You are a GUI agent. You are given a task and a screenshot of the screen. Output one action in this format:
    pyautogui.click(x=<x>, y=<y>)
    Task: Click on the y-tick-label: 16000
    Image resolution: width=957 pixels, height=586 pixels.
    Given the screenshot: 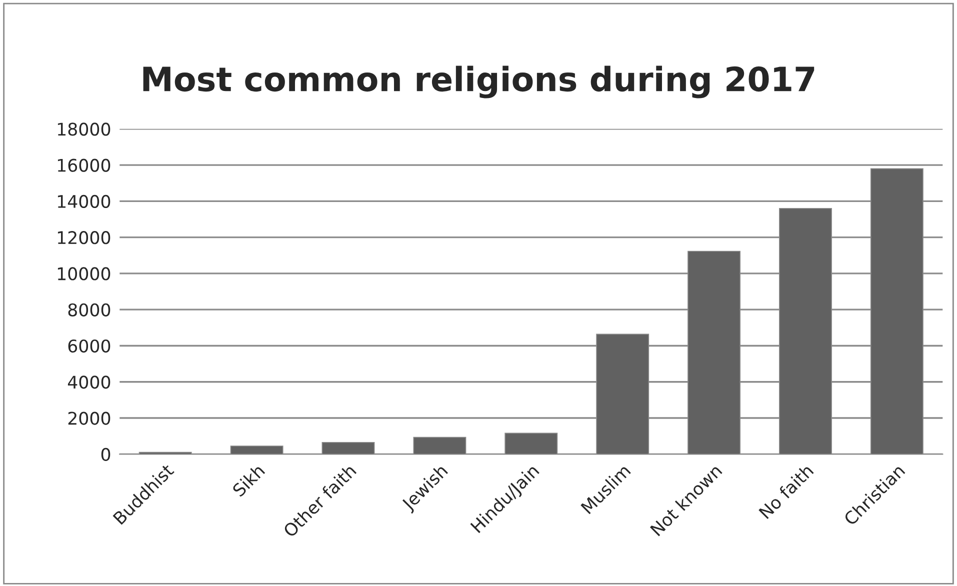 What is the action you would take?
    pyautogui.click(x=84, y=165)
    